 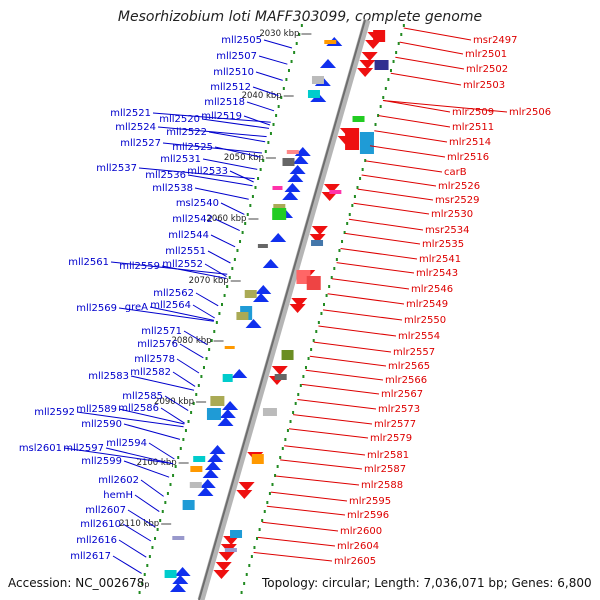 I want to click on right-gene-label: msr2497, so click(x=495, y=40).